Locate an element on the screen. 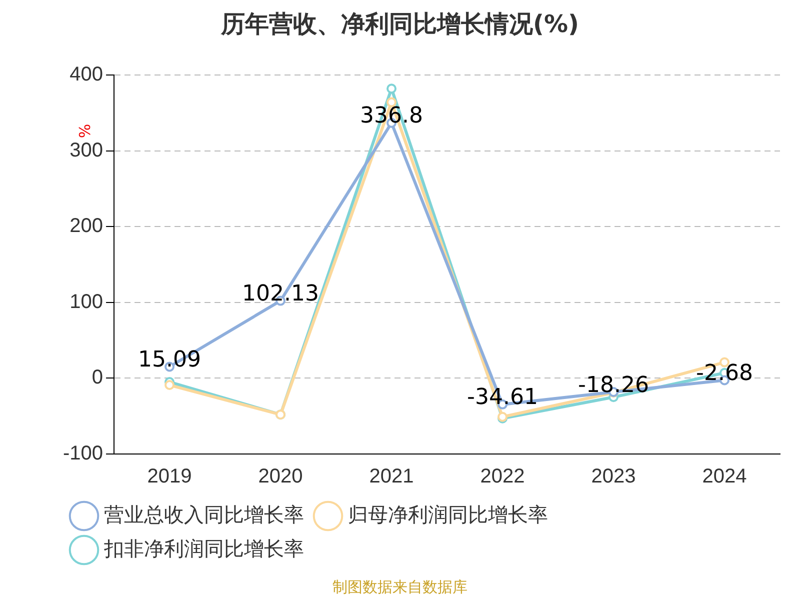 The image size is (800, 600). x-tick-label: 2021 is located at coordinates (391, 477).